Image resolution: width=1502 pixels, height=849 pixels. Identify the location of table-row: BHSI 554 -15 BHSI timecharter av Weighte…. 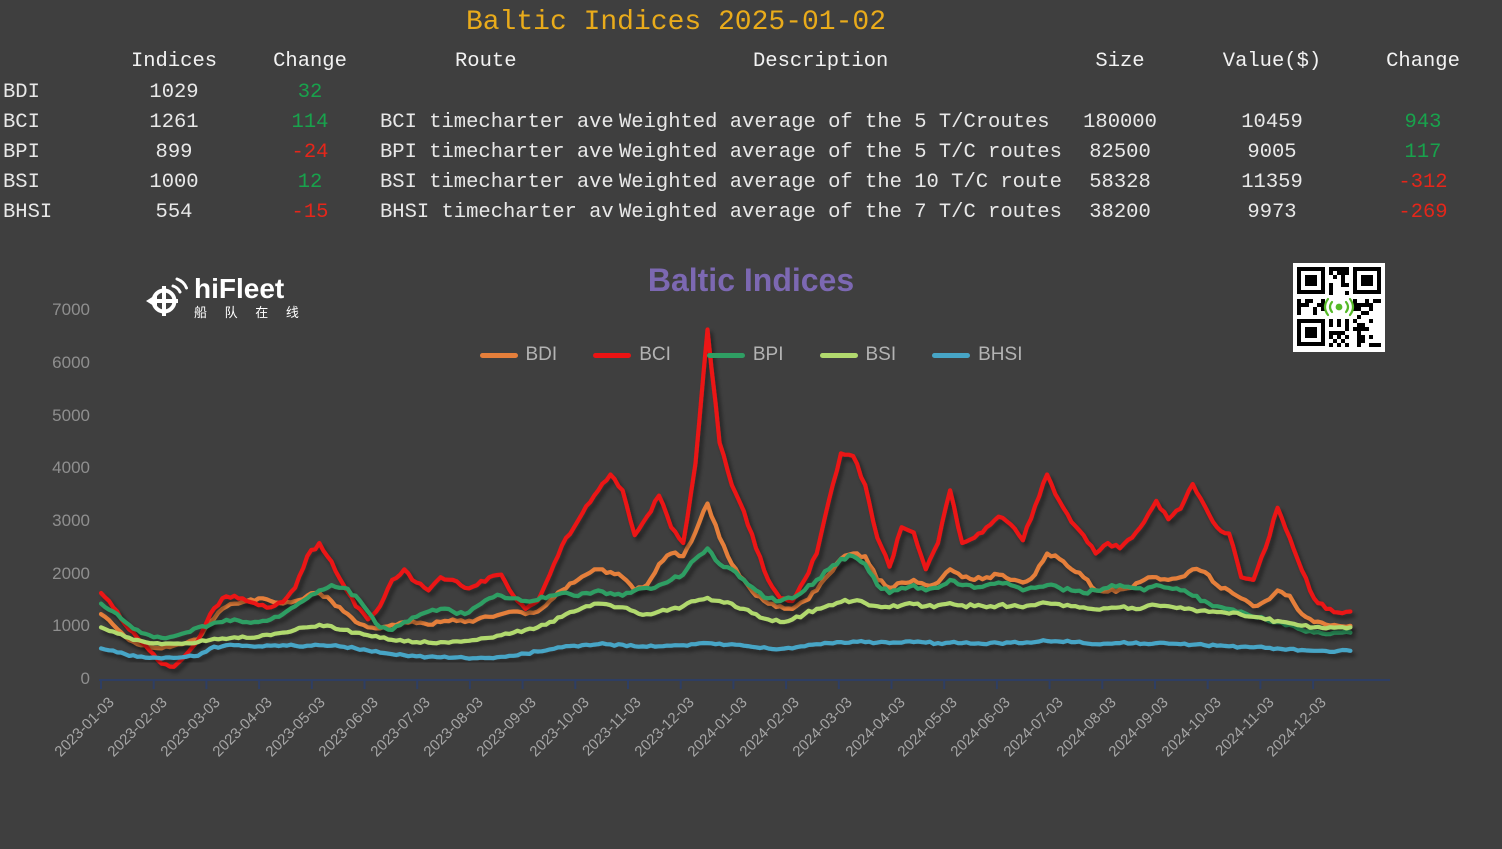
(751, 213).